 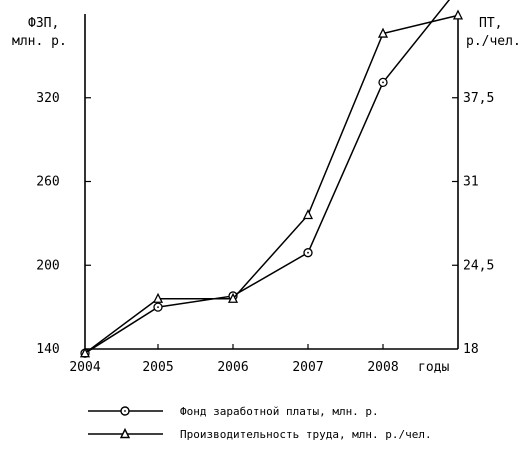 I want to click on x-tick-label: 2004, so click(x=84, y=367).